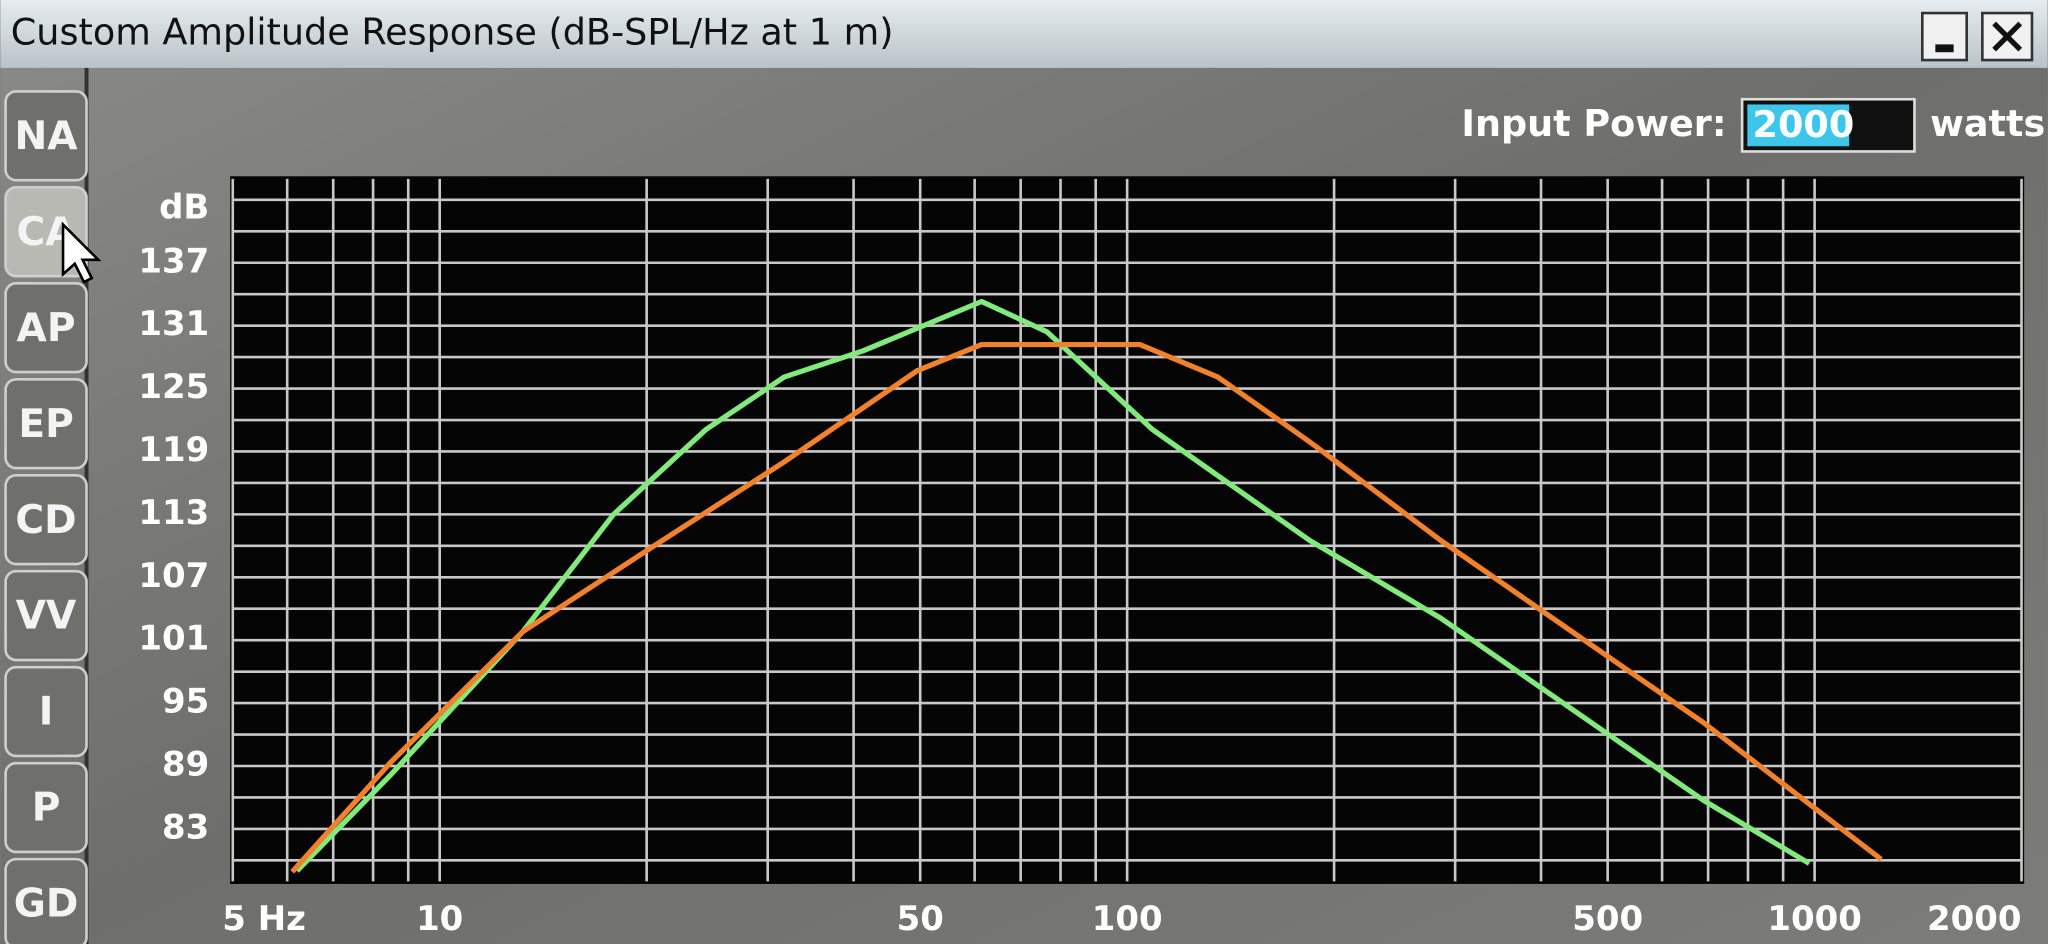 The image size is (2048, 944). Describe the element at coordinates (173, 576) in the screenshot. I see `y-tick-label: 107` at that location.